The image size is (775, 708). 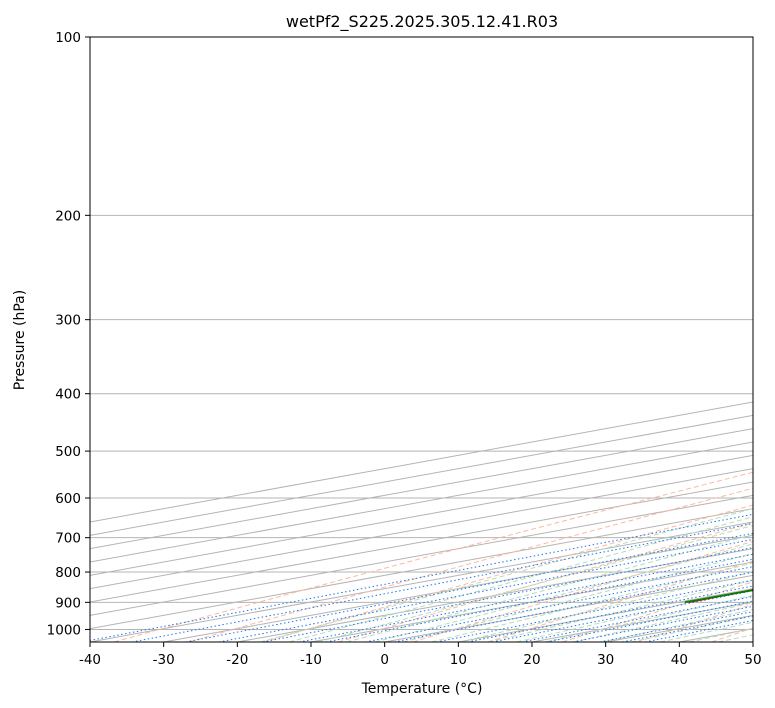 What do you see at coordinates (237, 660) in the screenshot?
I see `x-tick-label: -20` at bounding box center [237, 660].